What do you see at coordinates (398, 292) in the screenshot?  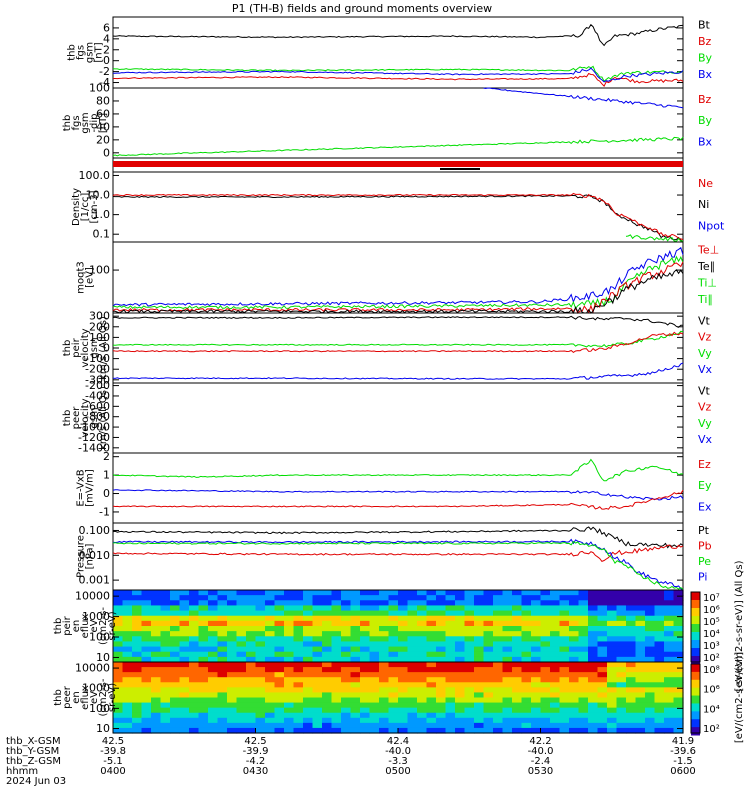 I see `series-line` at bounding box center [398, 292].